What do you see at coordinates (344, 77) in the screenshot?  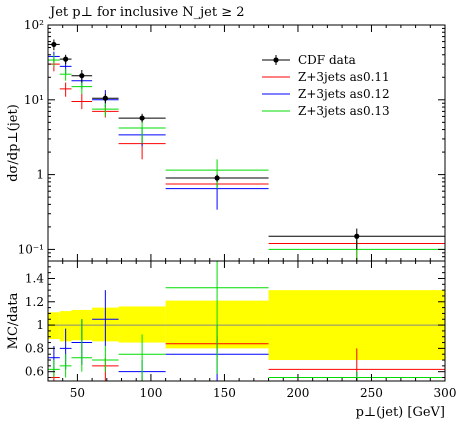 I see `legend-z-3jets-as0-11-label: Z+3jets as0.11` at bounding box center [344, 77].